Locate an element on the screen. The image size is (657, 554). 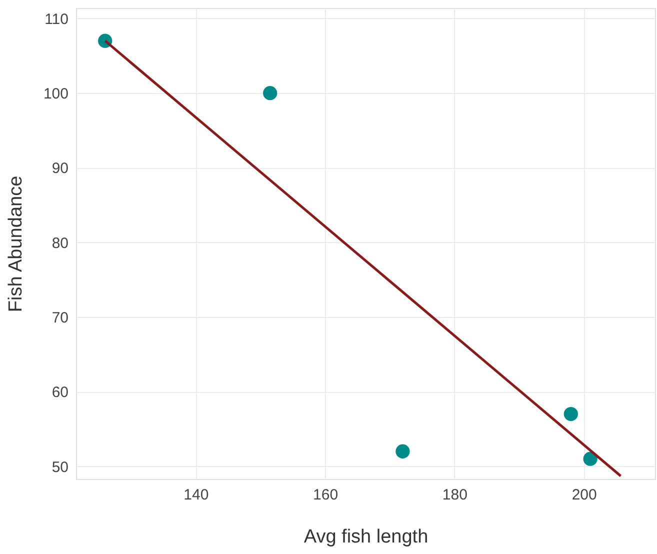
x-axis-title: Avg fish length is located at coordinates (366, 537).